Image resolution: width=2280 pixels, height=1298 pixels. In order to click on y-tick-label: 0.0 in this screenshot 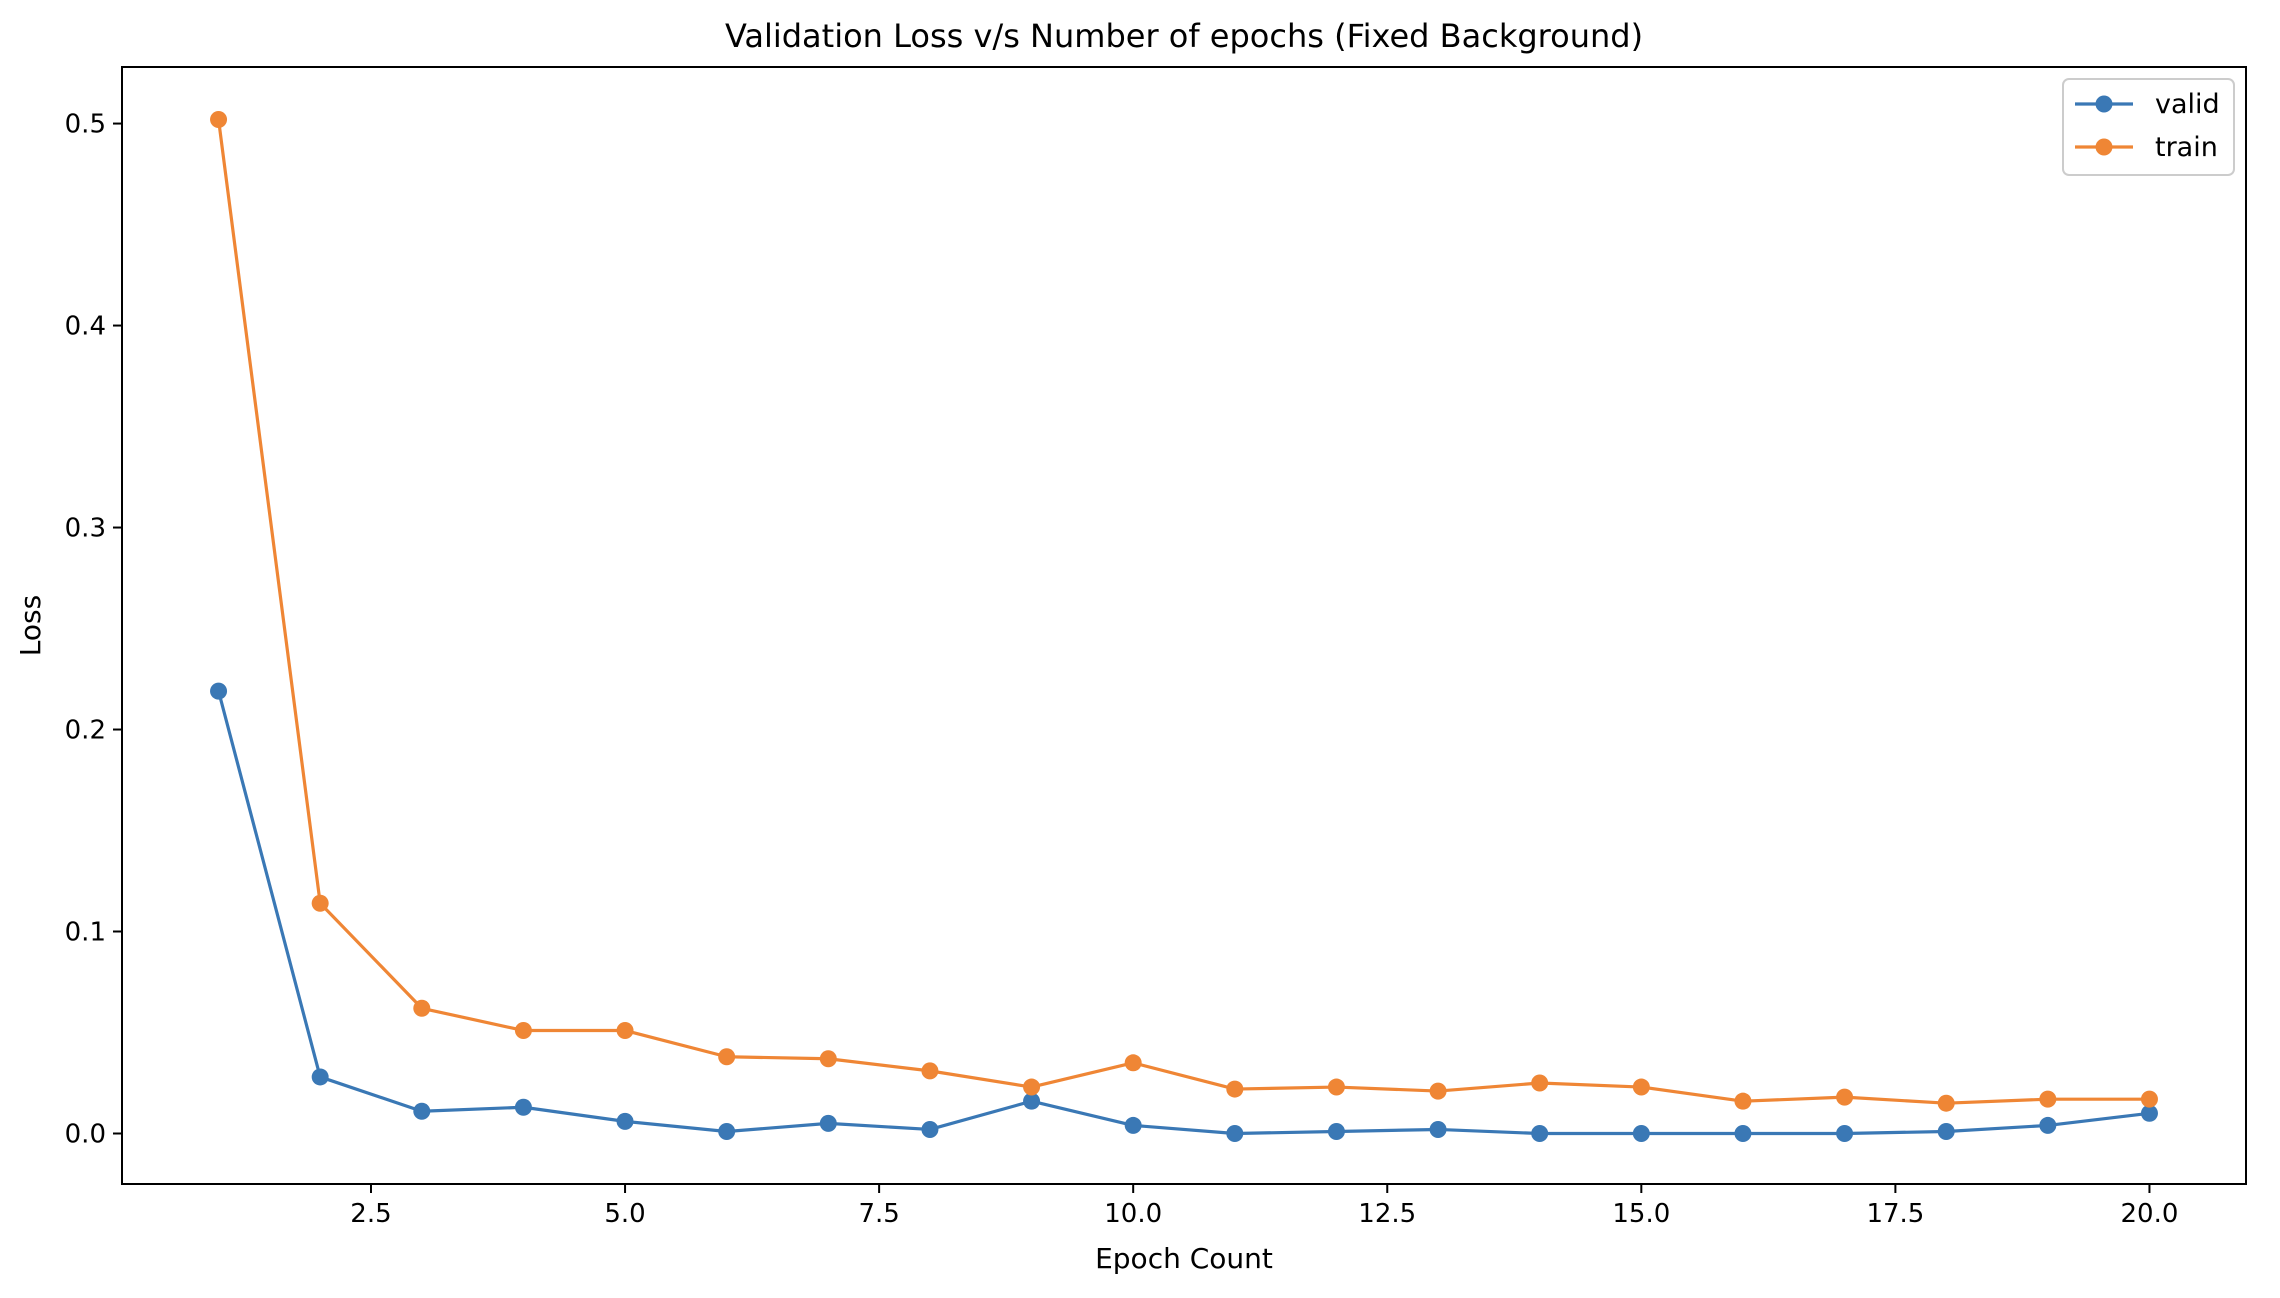, I will do `click(85, 1135)`.